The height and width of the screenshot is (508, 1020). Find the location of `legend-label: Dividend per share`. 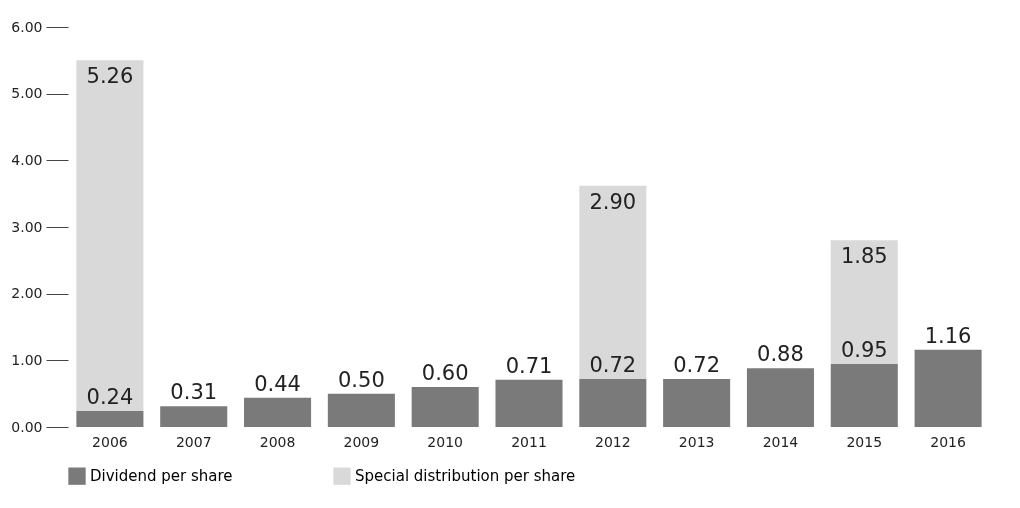

legend-label: Dividend per share is located at coordinates (161, 476).